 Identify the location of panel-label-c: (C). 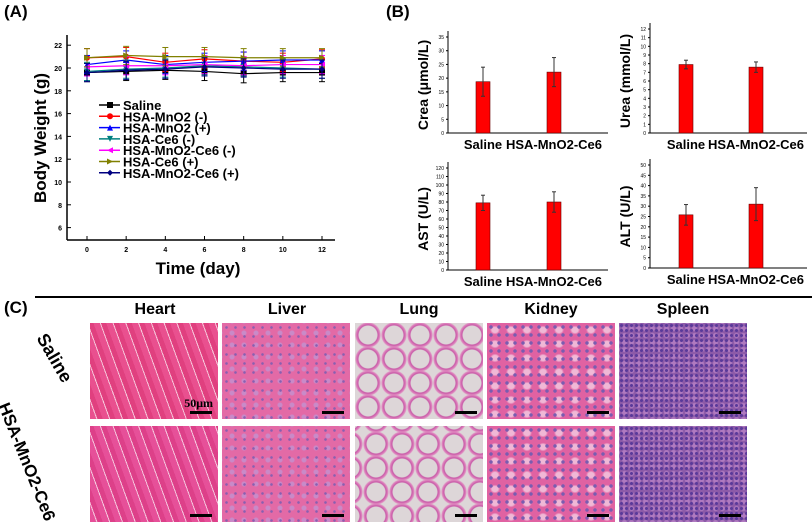
(16, 307).